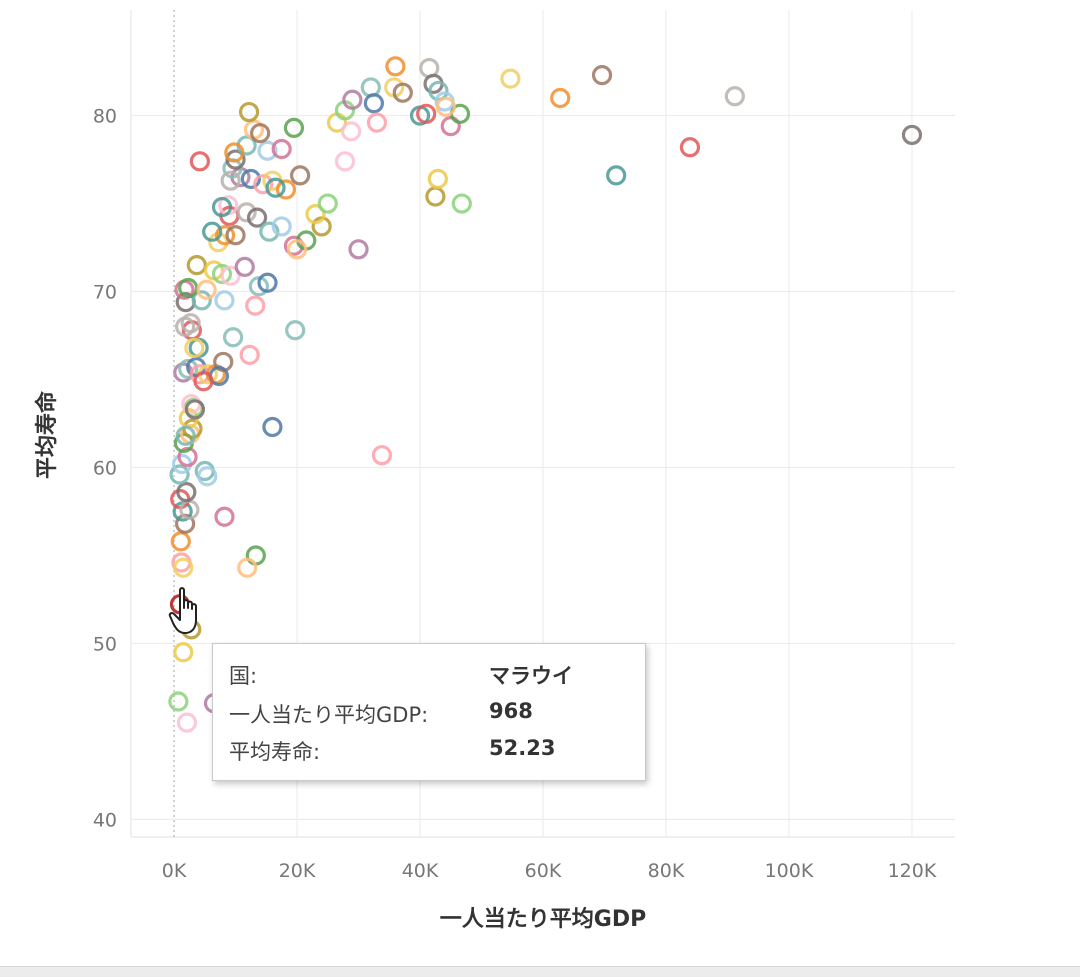  Describe the element at coordinates (182, 610) in the screenshot. I see `hand-pointer-cursor-icon` at that location.